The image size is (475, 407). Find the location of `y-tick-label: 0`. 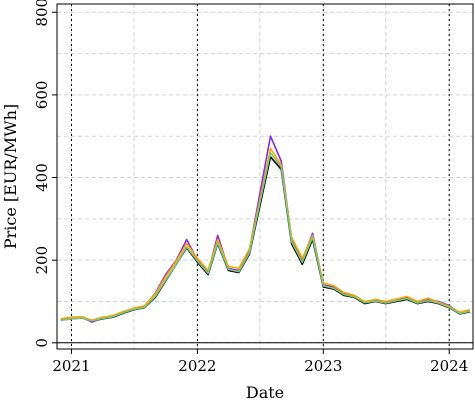

y-tick-label: 0 is located at coordinates (42, 343).